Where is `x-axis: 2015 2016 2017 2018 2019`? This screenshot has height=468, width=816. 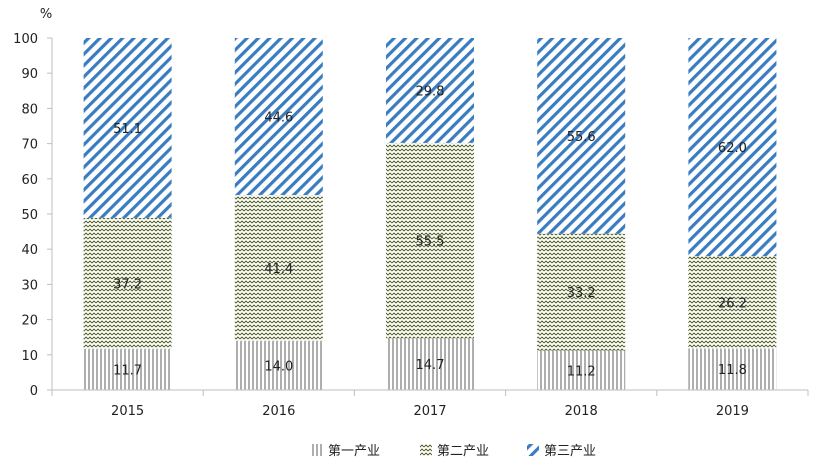
x-axis: 2015 2016 2017 2018 2019 is located at coordinates (430, 404).